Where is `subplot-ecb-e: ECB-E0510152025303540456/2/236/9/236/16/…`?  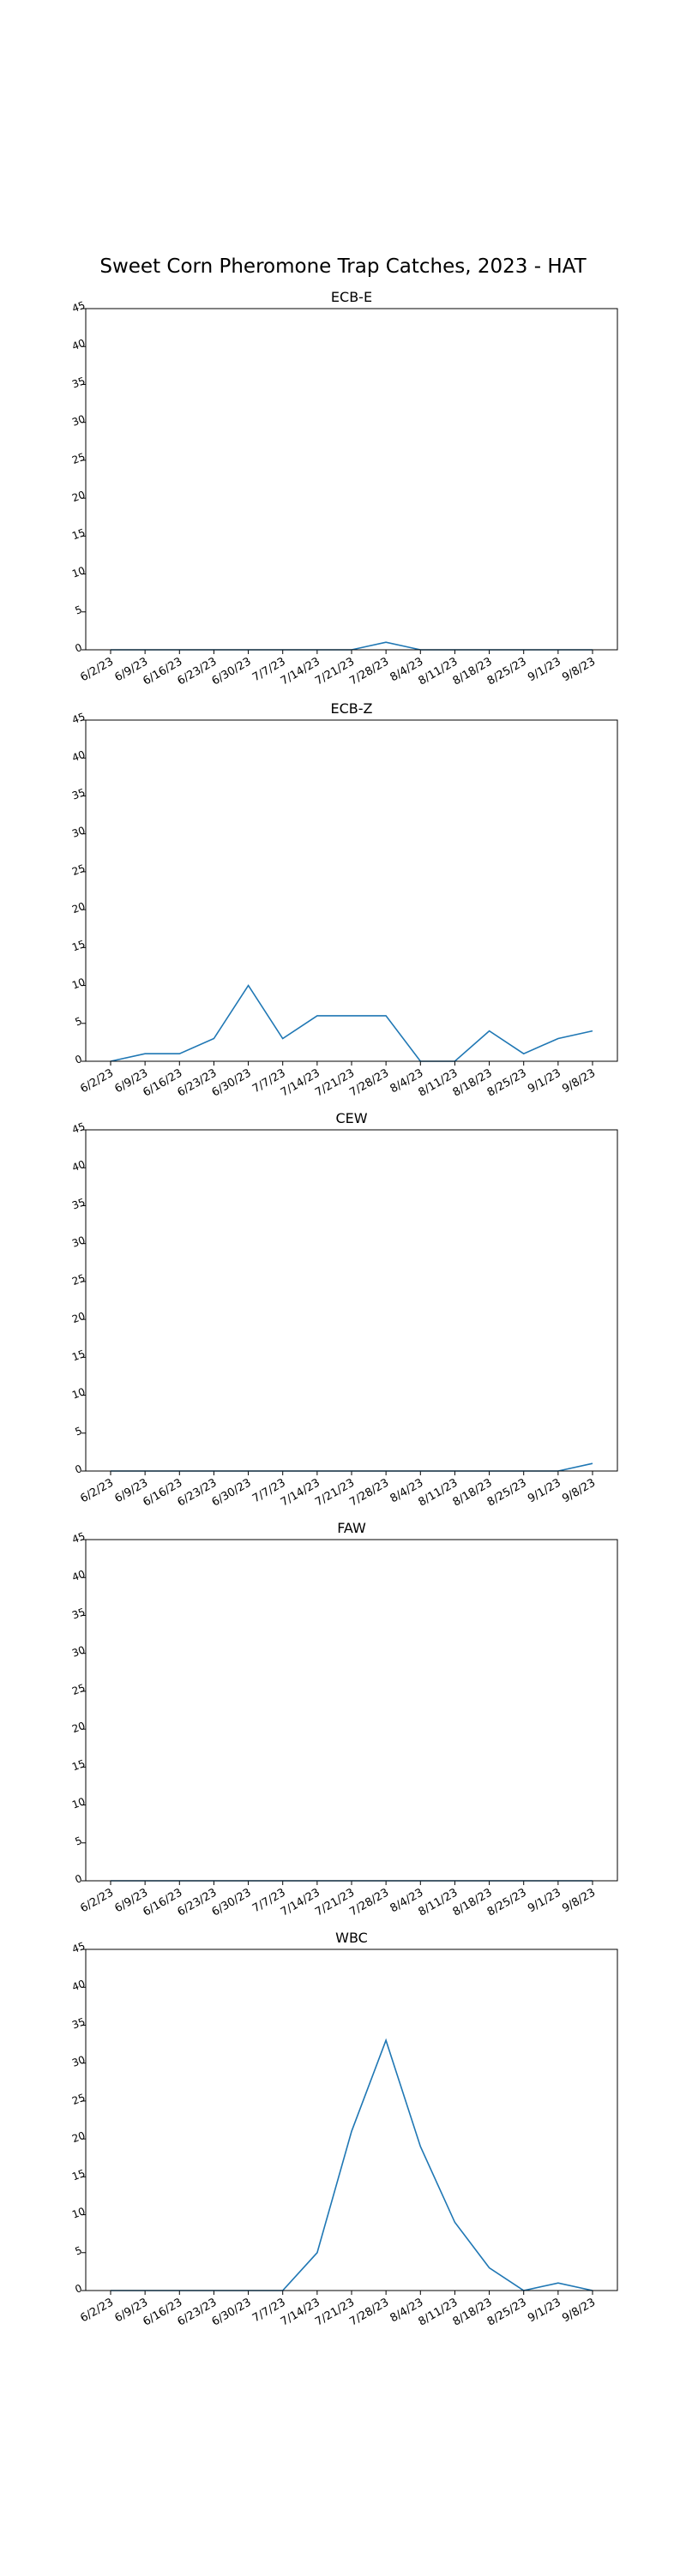
subplot-ecb-e: ECB-E0510152025303540456/2/236/9/236/16/… is located at coordinates (344, 488).